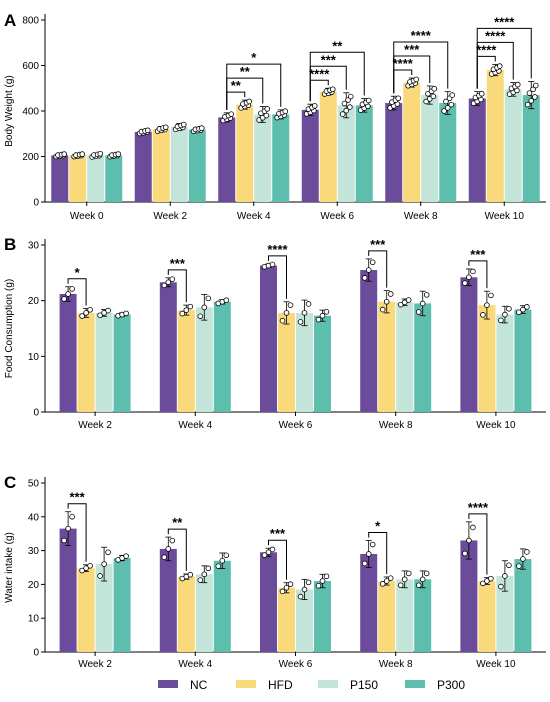  I want to click on panel-letter: A, so click(10, 20).